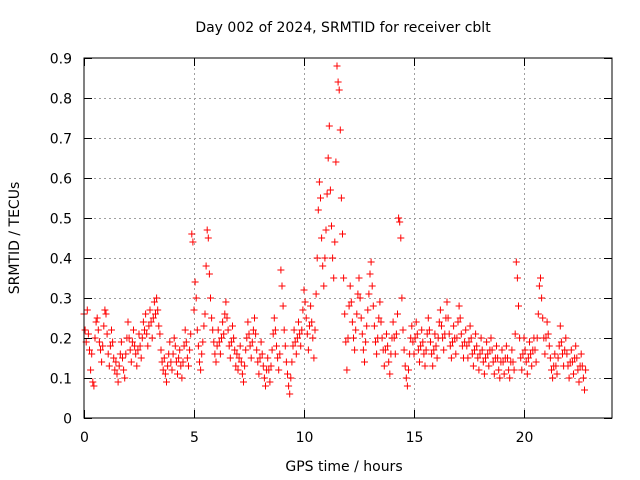 This screenshot has width=640, height=480. I want to click on x-tick-label: 20, so click(525, 438).